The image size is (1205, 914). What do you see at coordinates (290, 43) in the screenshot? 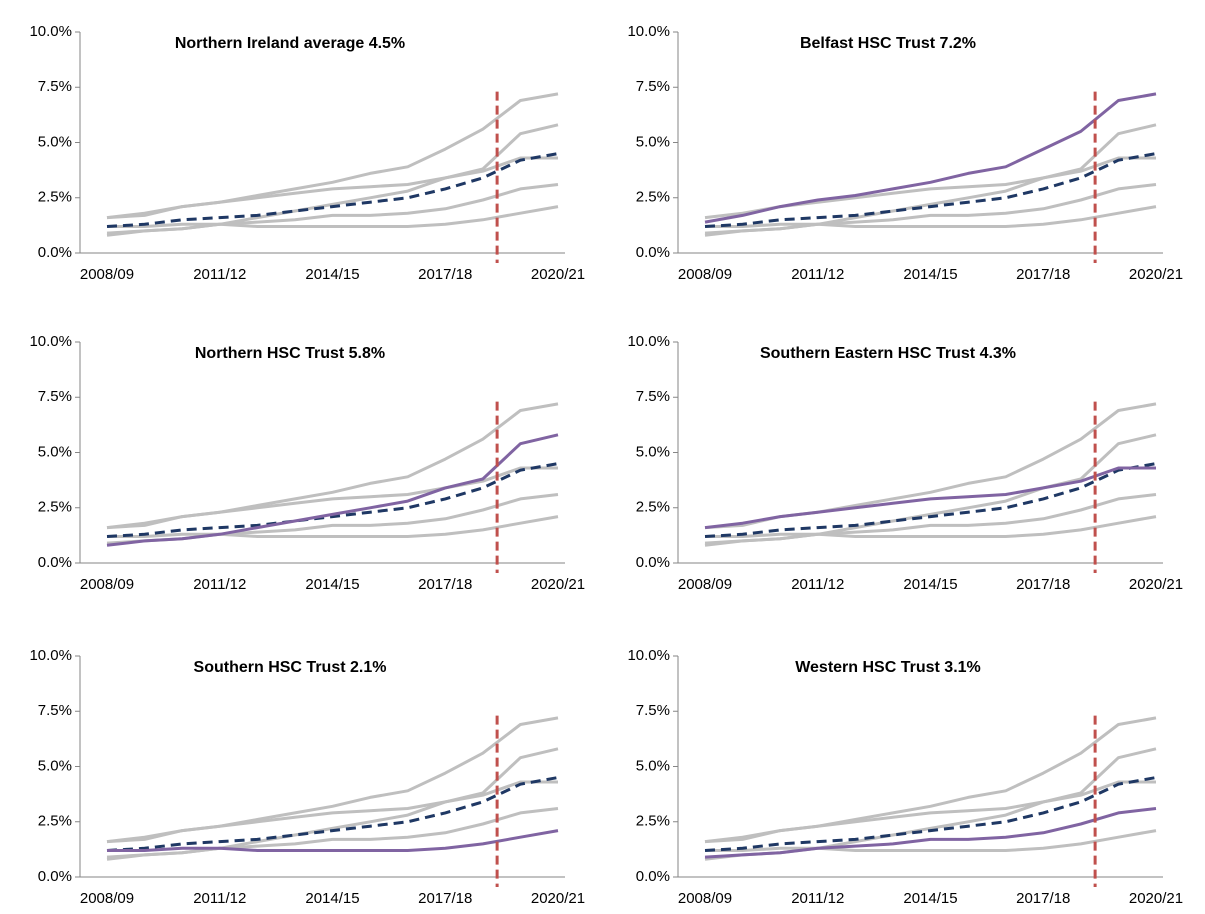
I see `chart-title: Northern Ireland average 4.5%` at bounding box center [290, 43].